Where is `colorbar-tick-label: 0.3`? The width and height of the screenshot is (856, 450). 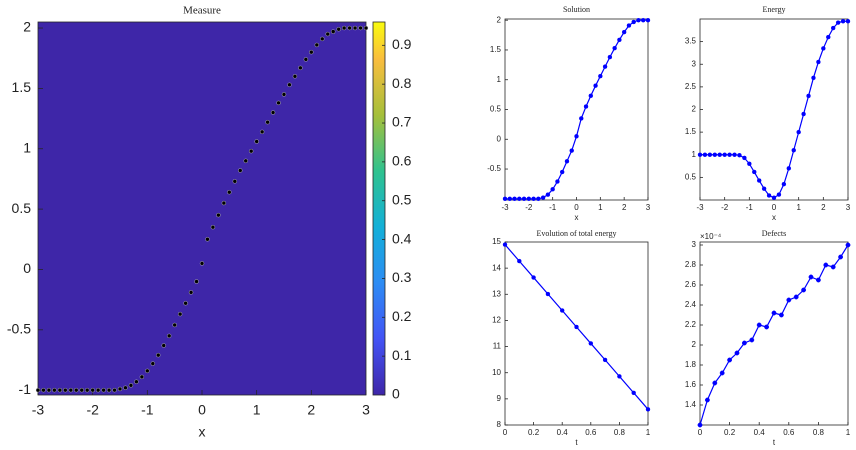 colorbar-tick-label: 0.3 is located at coordinates (402, 277).